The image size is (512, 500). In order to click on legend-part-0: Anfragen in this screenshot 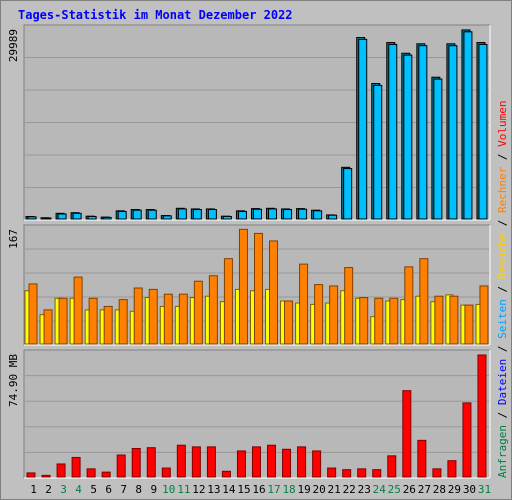, I will do `click(502, 451)`.